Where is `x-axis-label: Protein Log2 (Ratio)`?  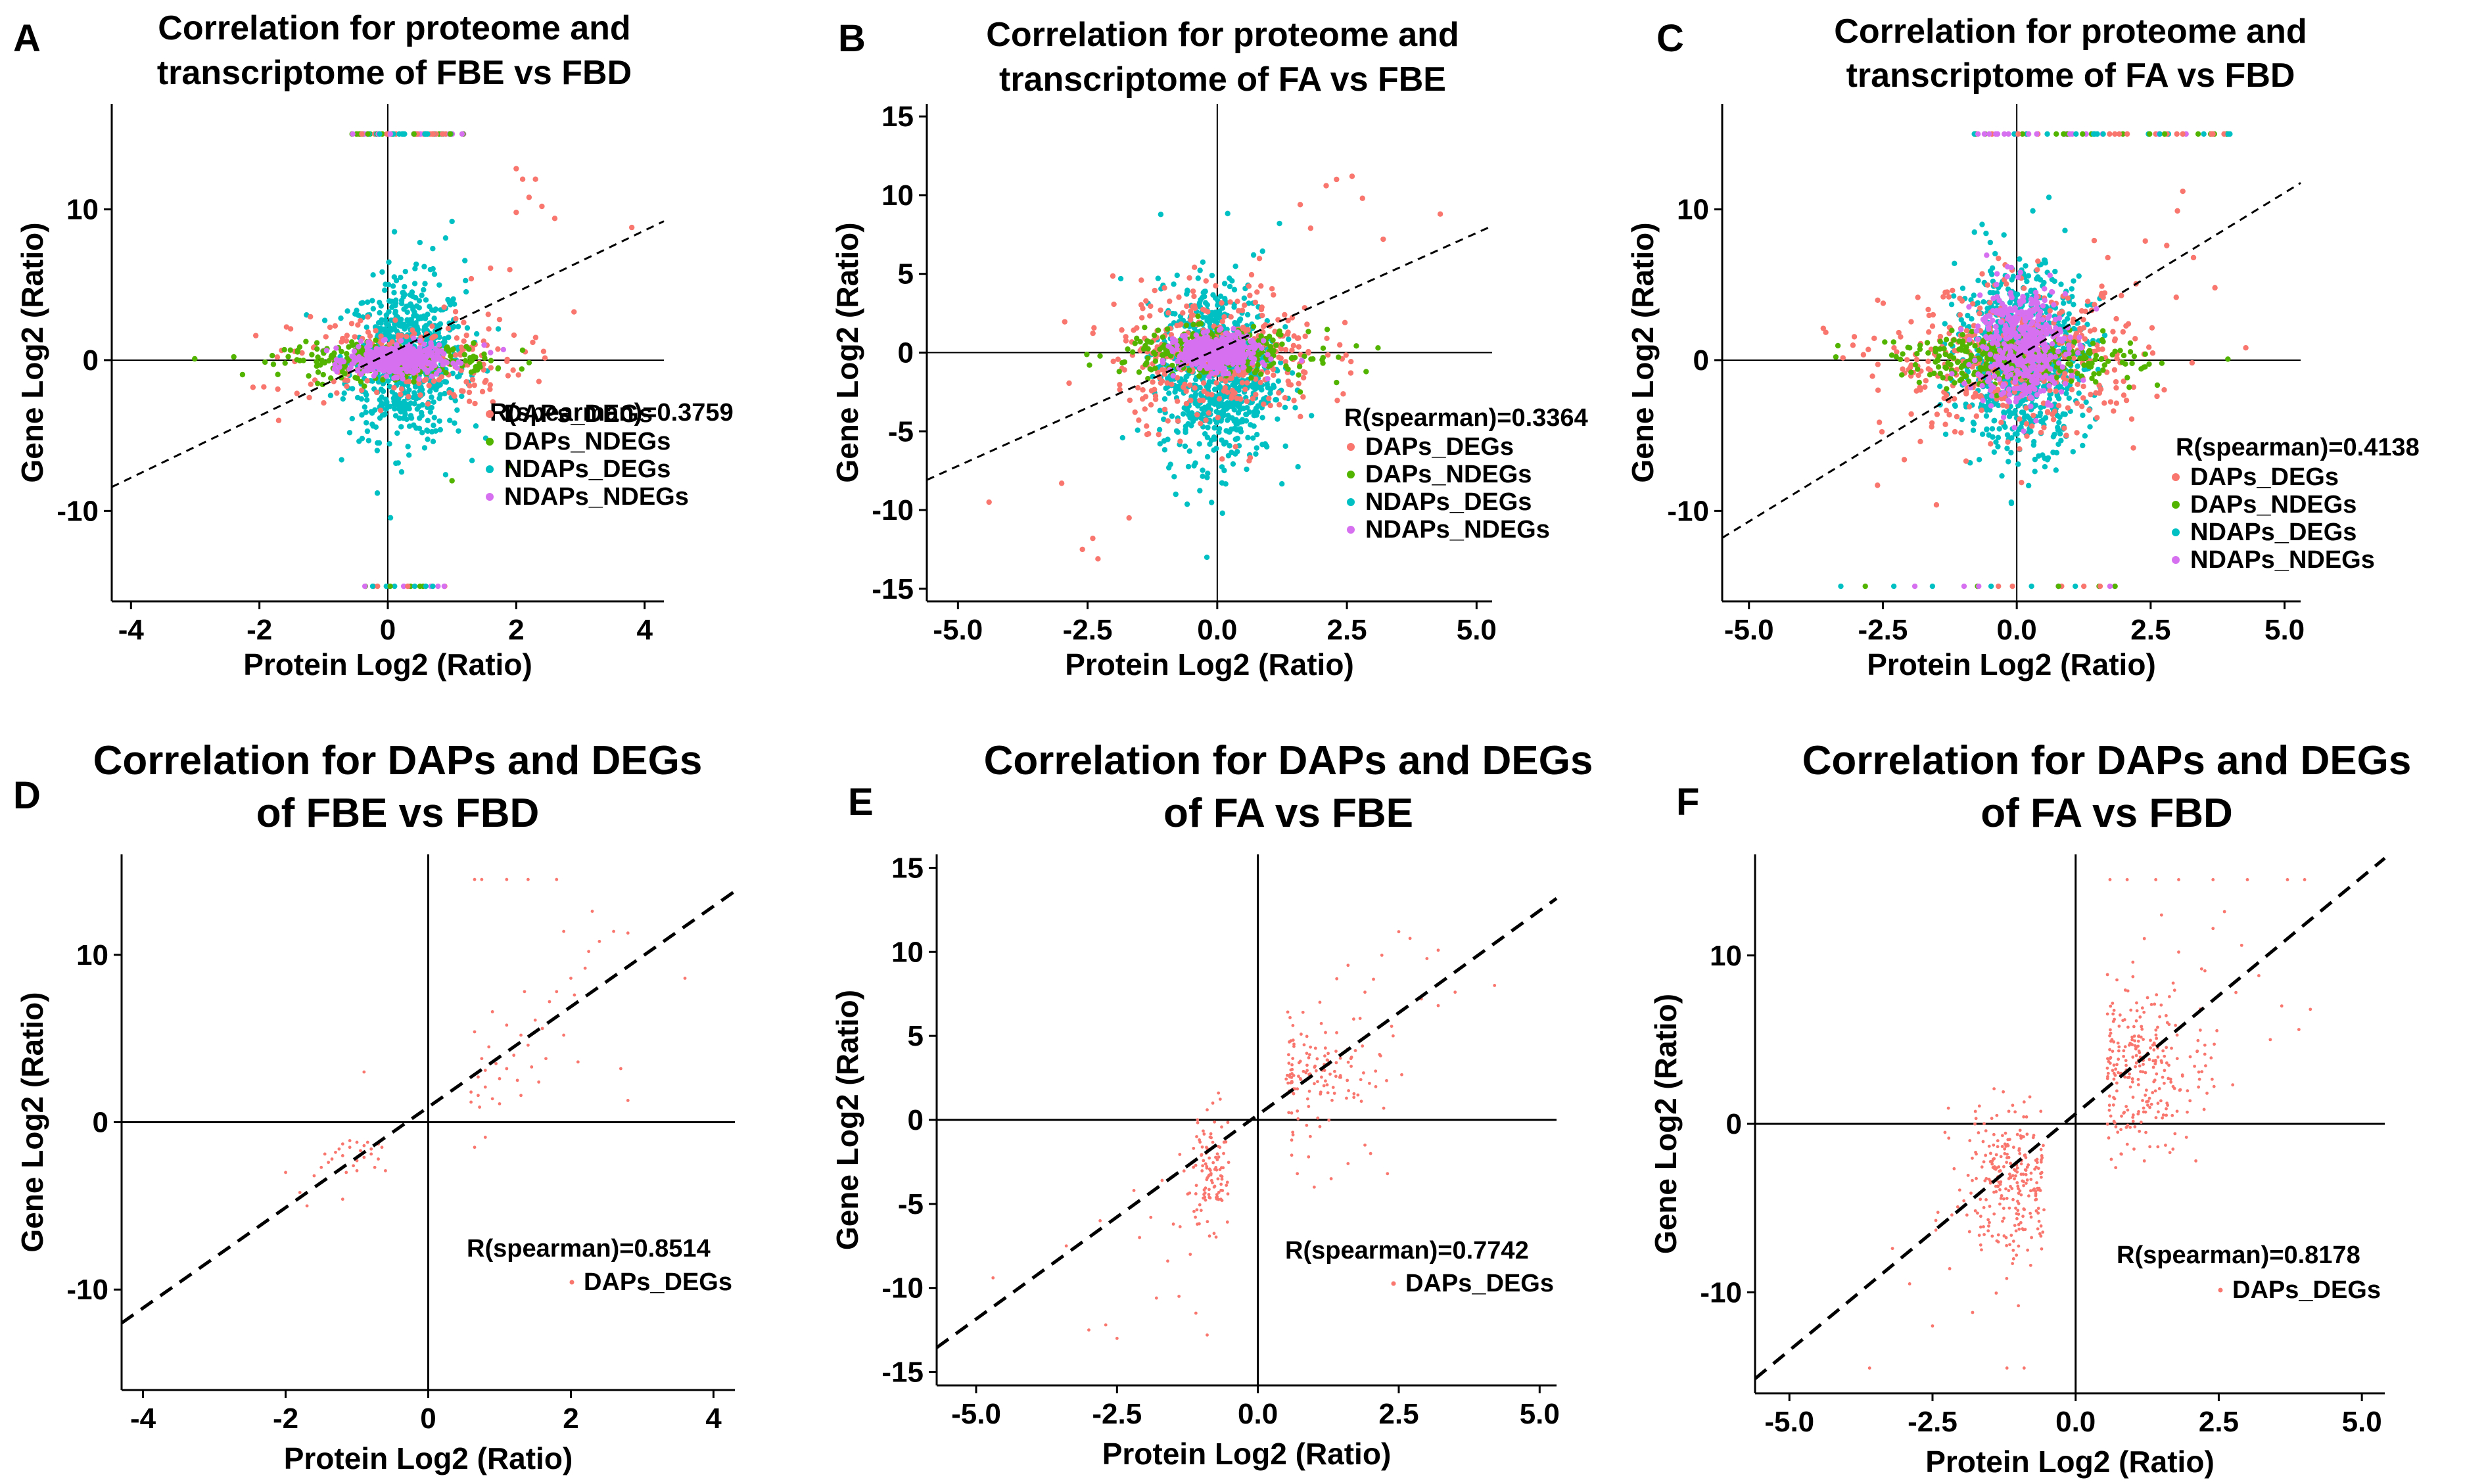 x-axis-label: Protein Log2 (Ratio) is located at coordinates (1209, 664).